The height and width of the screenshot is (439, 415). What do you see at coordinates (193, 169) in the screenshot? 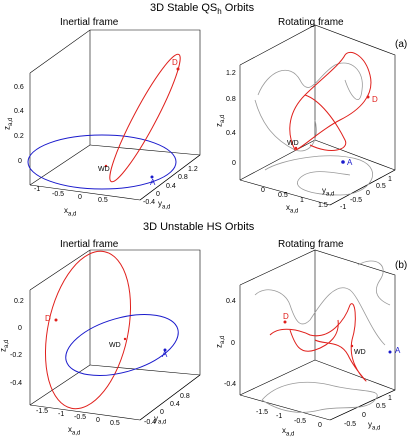
I see `tl-y-tick: 1.2` at bounding box center [193, 169].